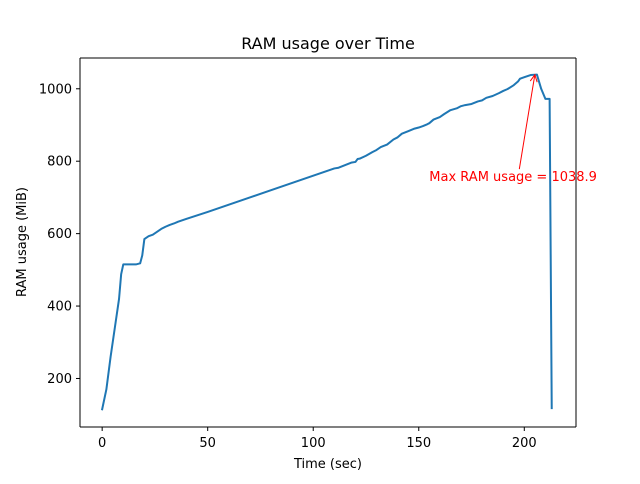 The image size is (640, 484). I want to click on annotation-arrow, so click(527, 122).